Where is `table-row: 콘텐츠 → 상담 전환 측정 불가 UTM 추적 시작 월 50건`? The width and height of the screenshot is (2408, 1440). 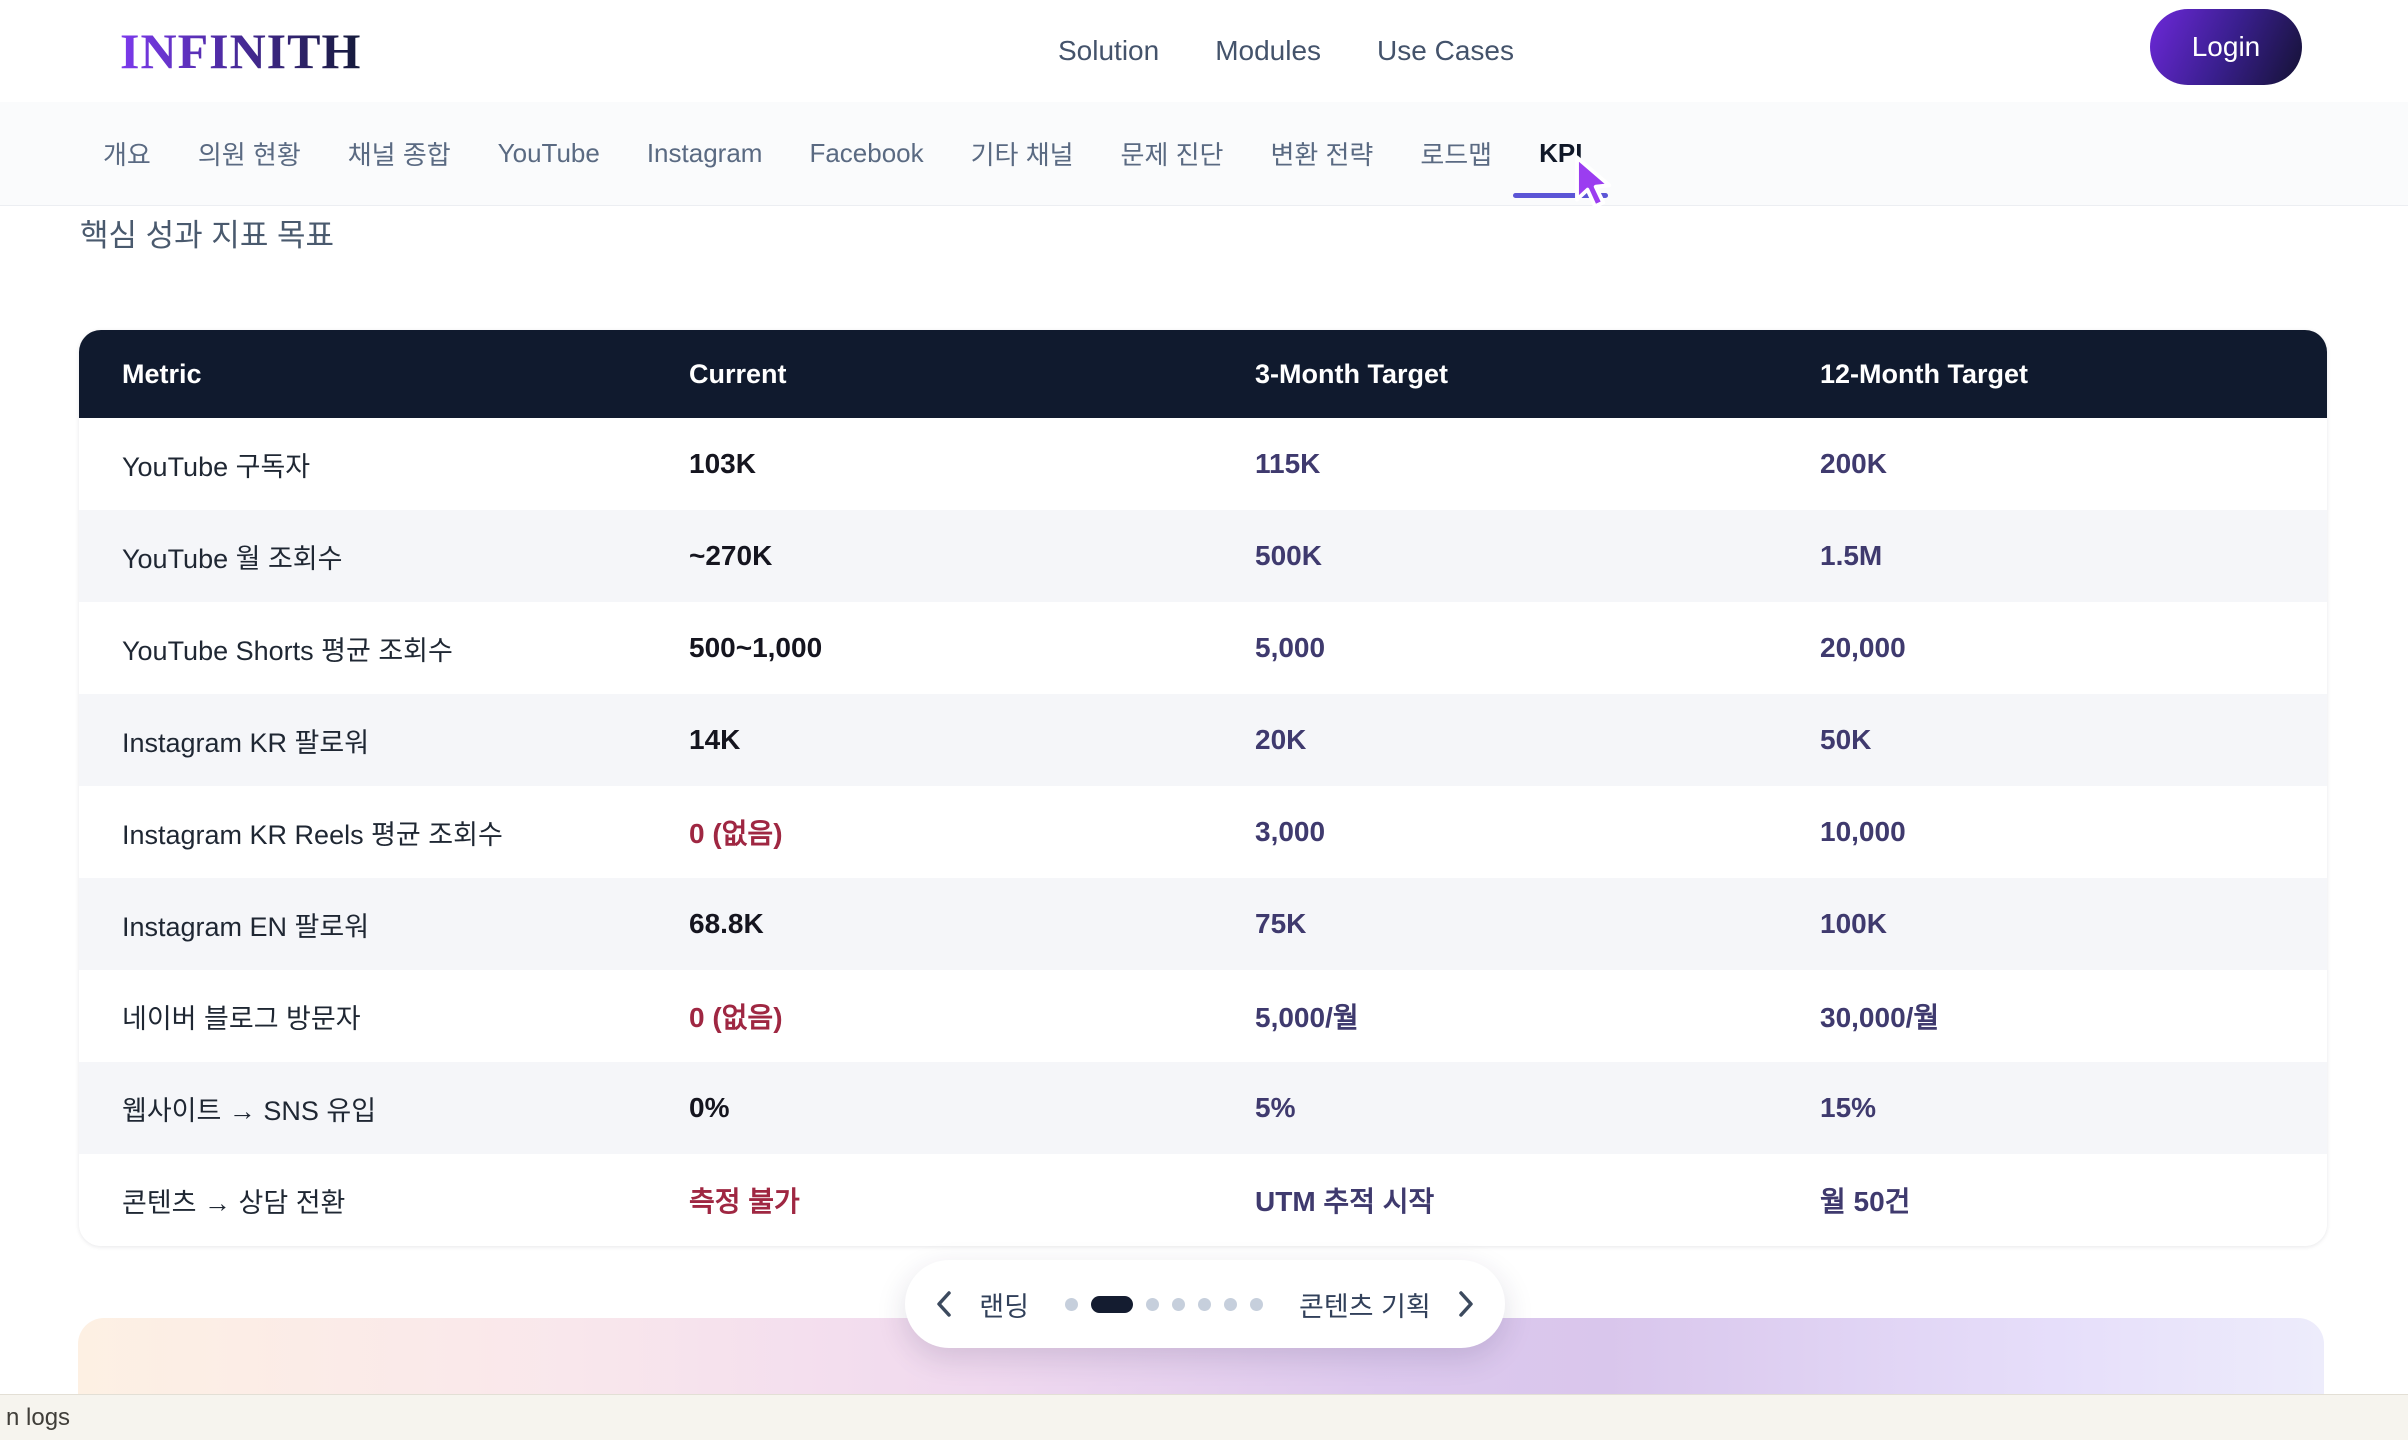
table-row: 콘텐츠 → 상담 전환 측정 불가 UTM 추적 시작 월 50건 is located at coordinates (1203, 1200).